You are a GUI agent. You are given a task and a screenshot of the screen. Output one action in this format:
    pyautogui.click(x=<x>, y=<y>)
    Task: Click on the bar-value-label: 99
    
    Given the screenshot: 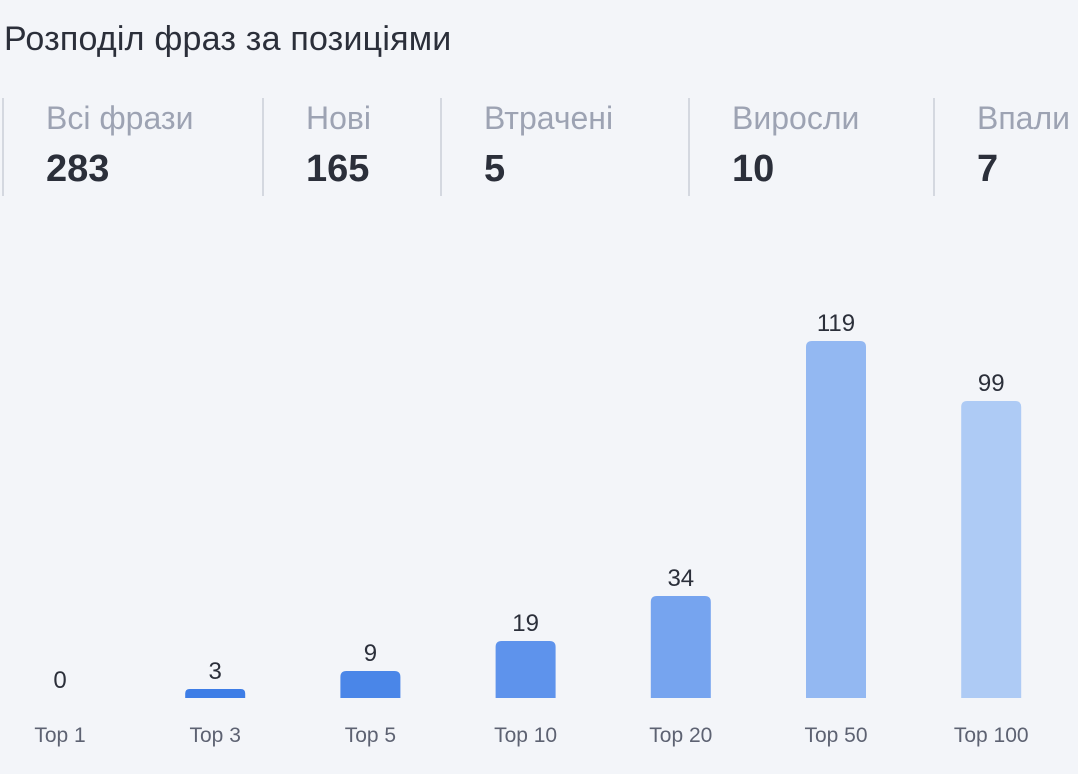 What is the action you would take?
    pyautogui.click(x=991, y=383)
    